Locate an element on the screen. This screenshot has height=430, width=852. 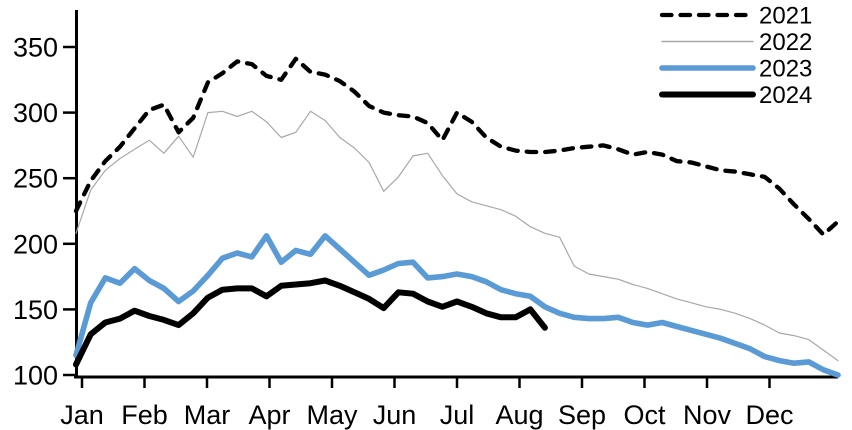
y-tick-label: 250 is located at coordinates (35, 179).